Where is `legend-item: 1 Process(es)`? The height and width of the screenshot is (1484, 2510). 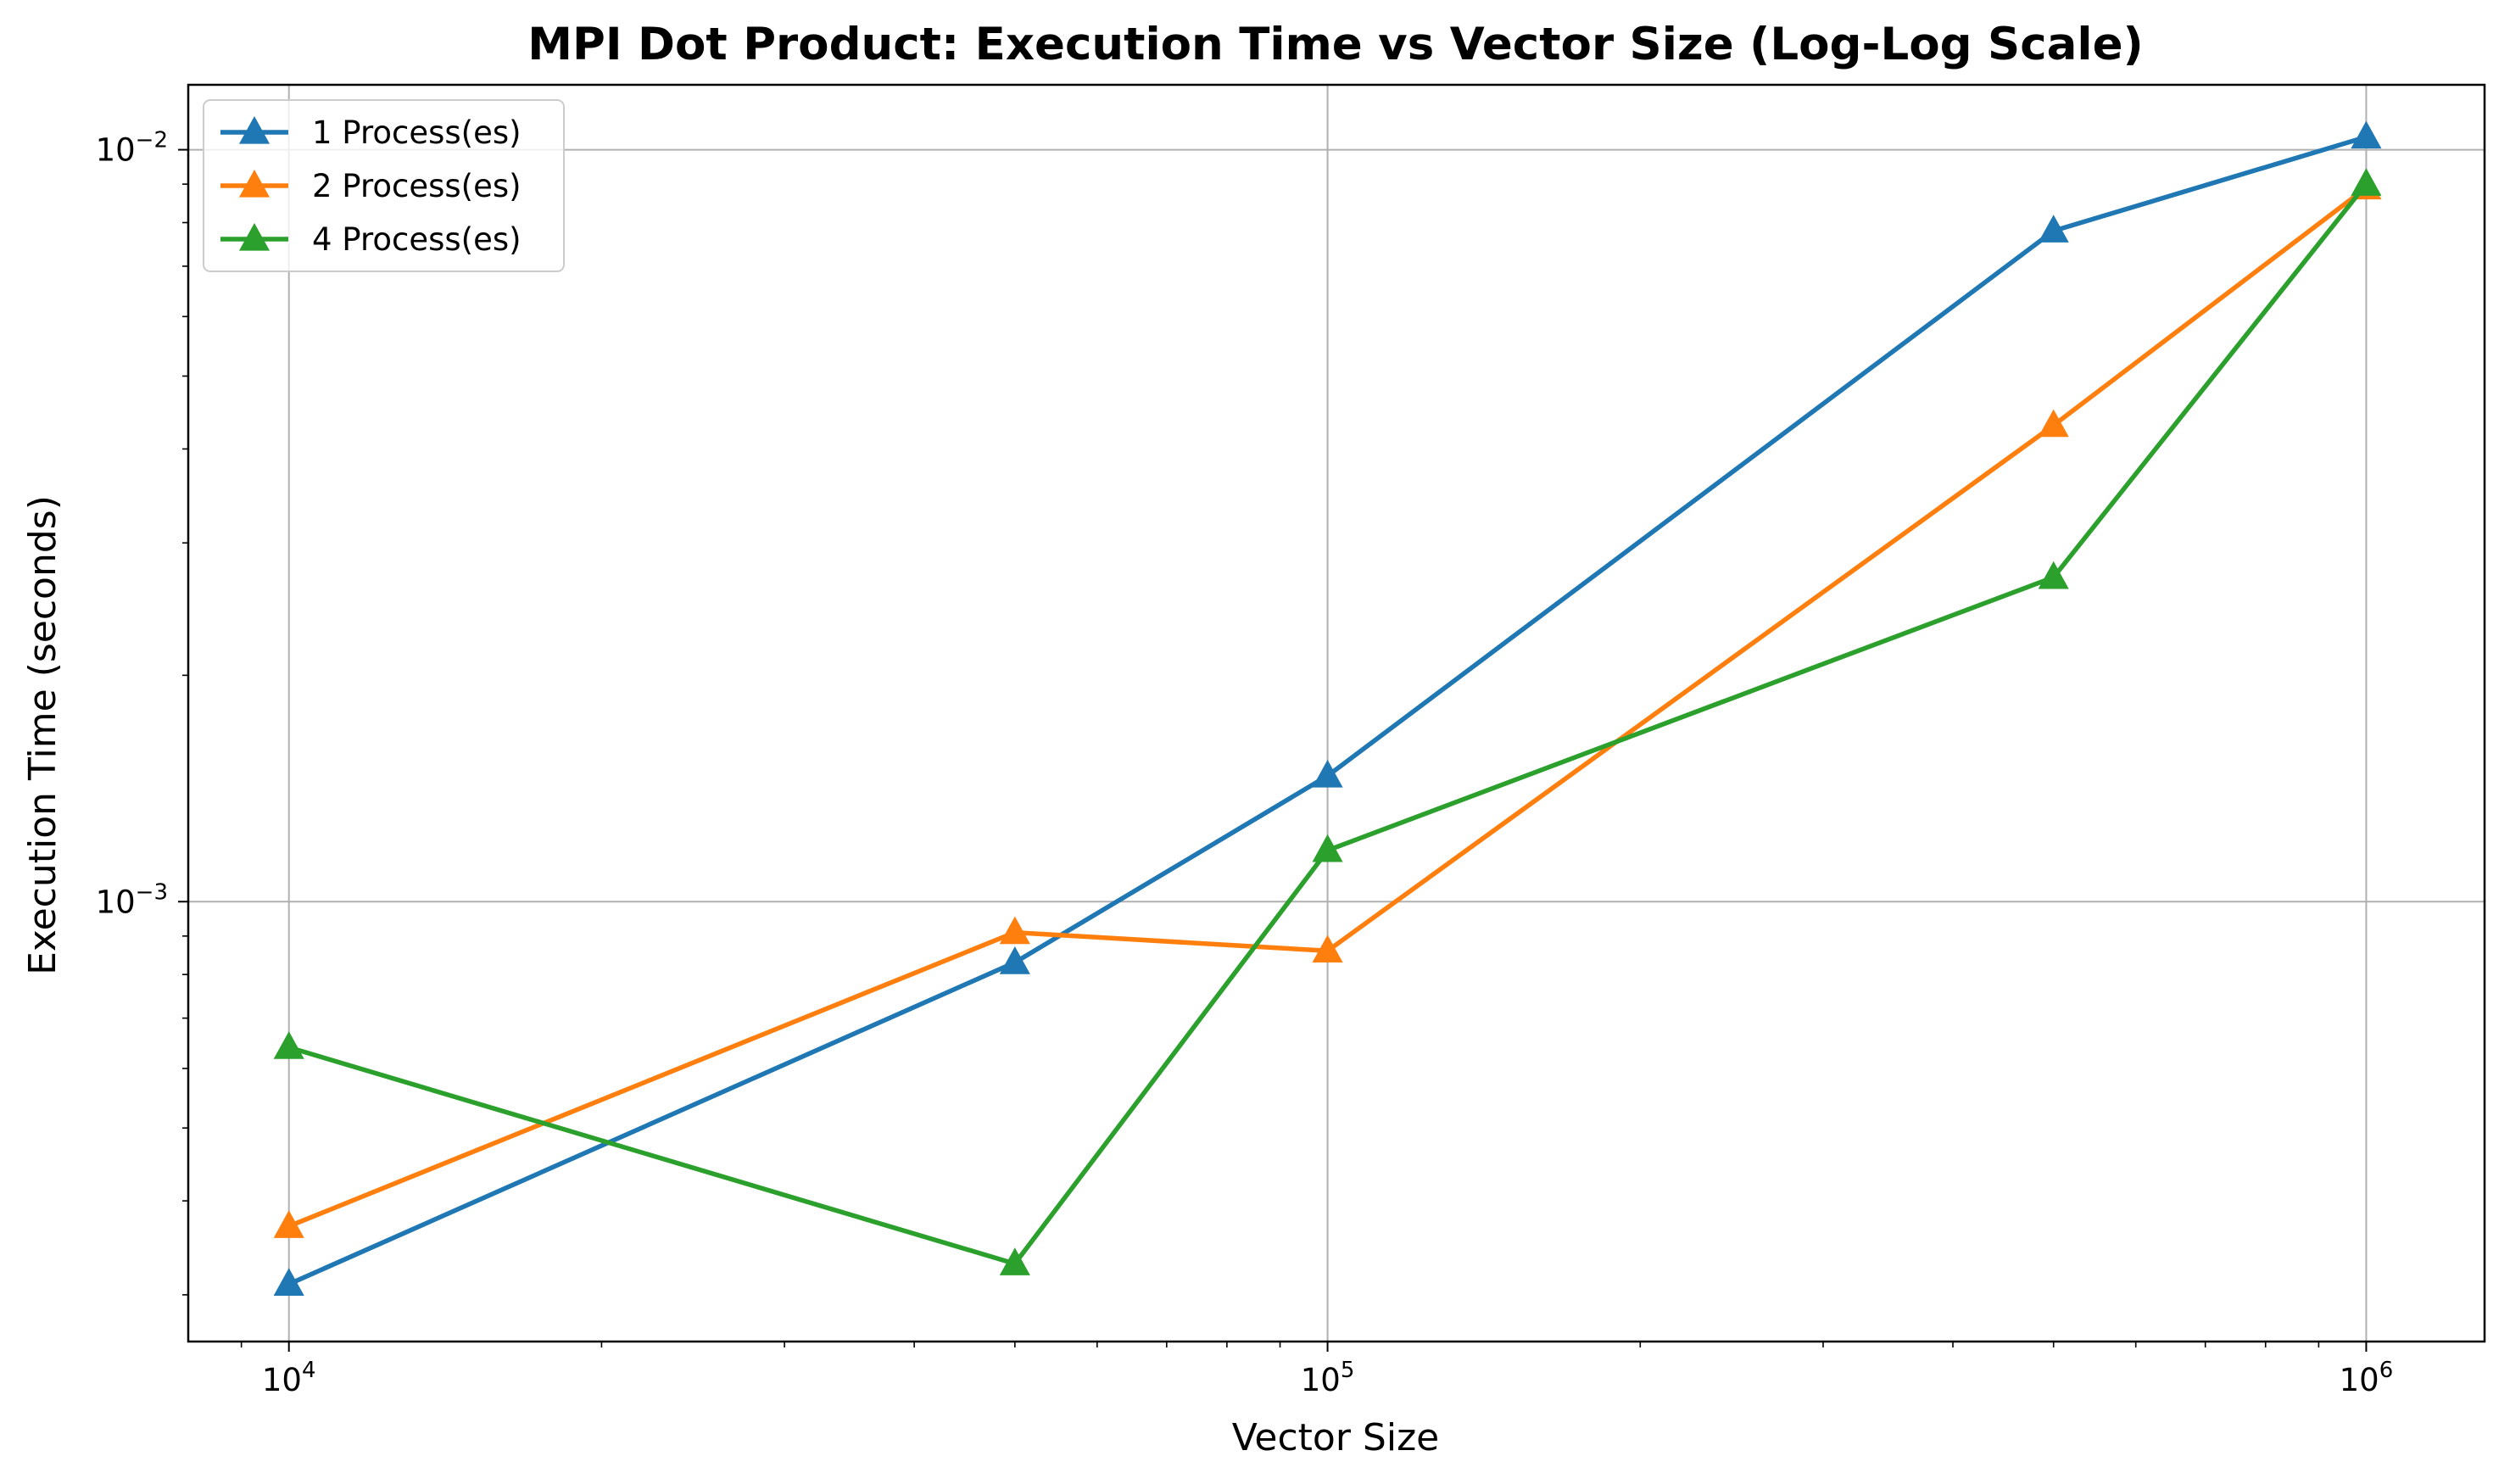 legend-item: 1 Process(es) is located at coordinates (371, 132).